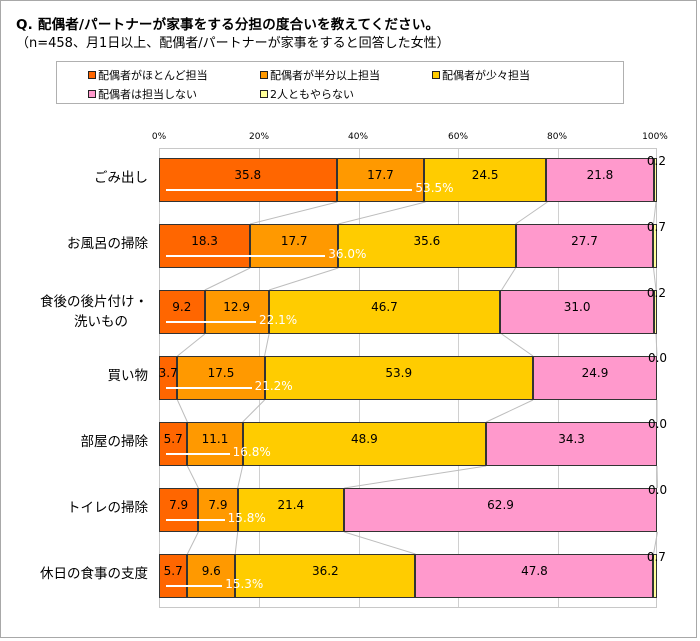  Describe the element at coordinates (577, 307) in the screenshot. I see `segment-value: 31.0` at that location.